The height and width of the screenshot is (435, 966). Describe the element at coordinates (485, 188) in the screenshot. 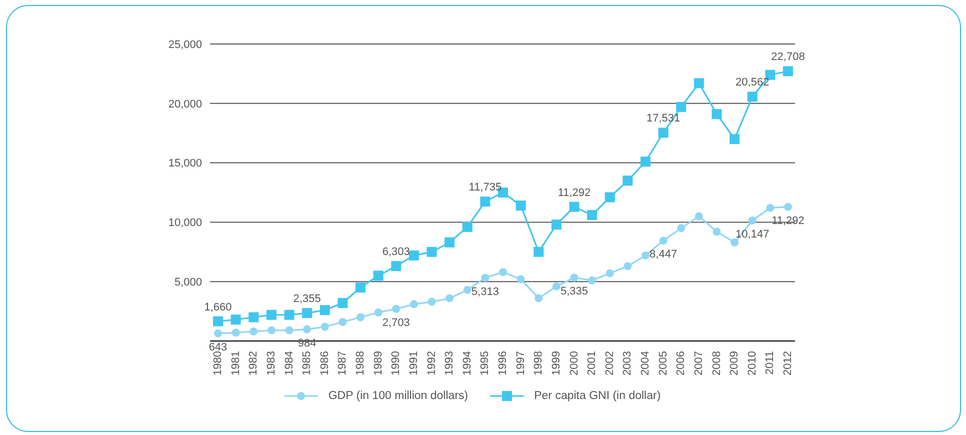

I see `data-label: 11,735` at that location.